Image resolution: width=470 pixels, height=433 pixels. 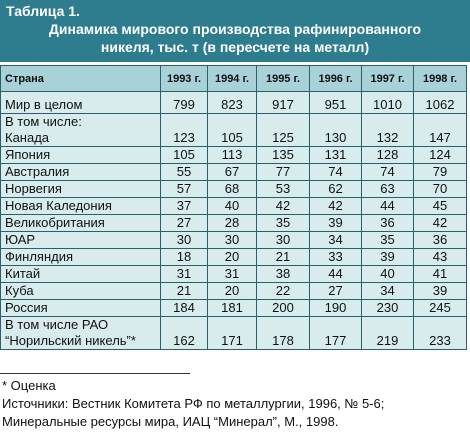 I want to click on table-row: В том числе: Канада 123 105 125 130 132 147, so click(x=233, y=130).